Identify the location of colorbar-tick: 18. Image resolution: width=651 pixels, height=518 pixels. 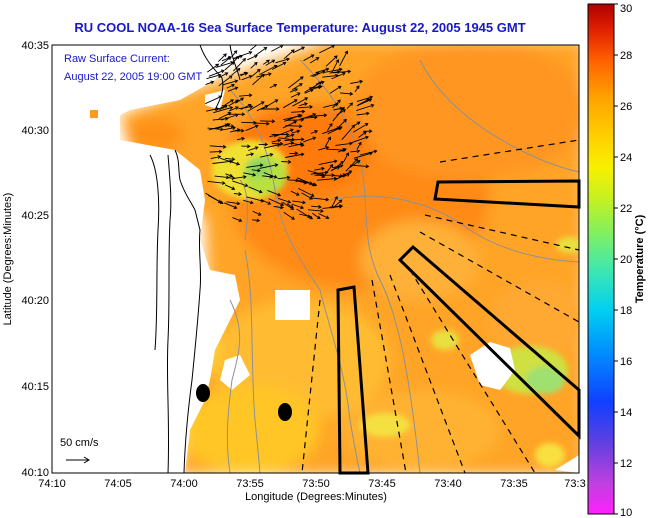
(626, 311).